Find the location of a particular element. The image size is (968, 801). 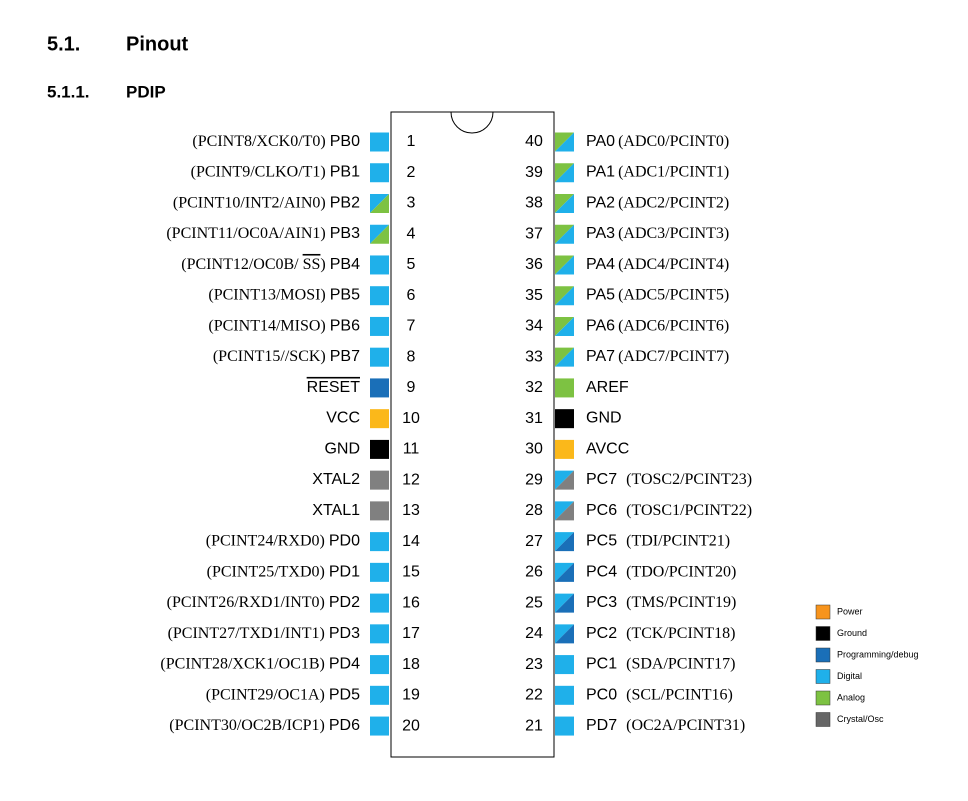

pin-label: PC6 (TOSC1/PCINT22) is located at coordinates (669, 511).